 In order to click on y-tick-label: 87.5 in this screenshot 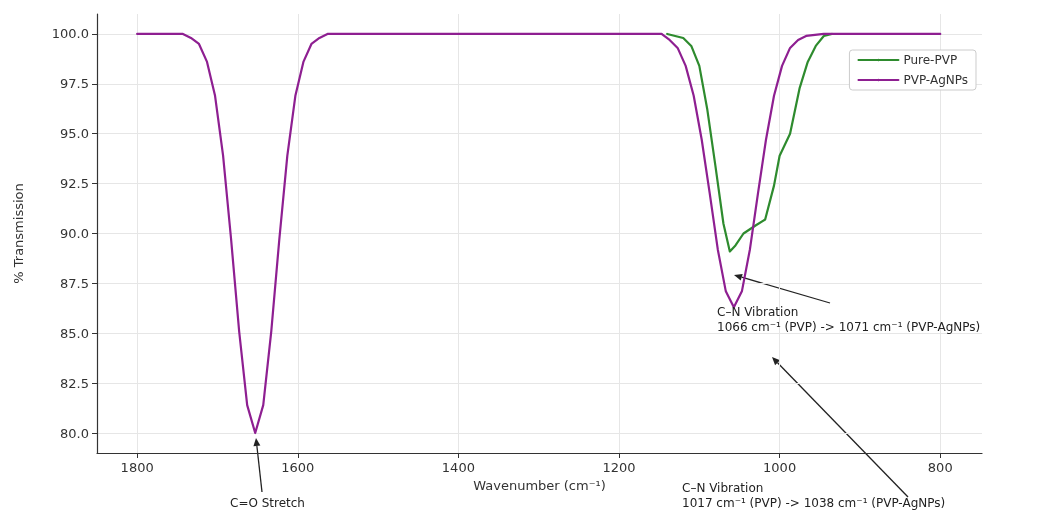, I will do `click(74, 283)`.